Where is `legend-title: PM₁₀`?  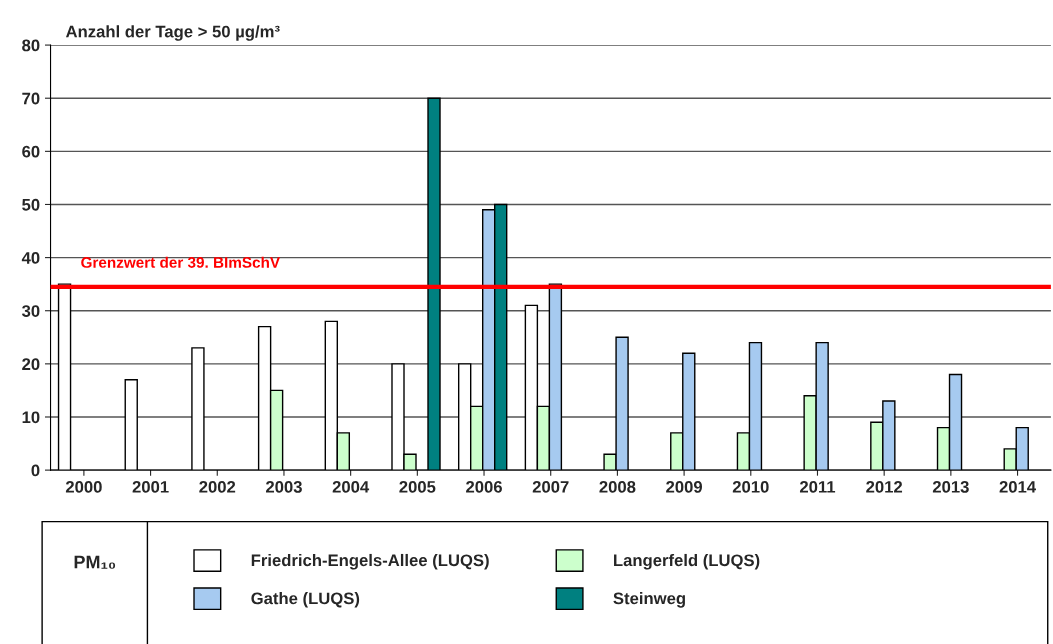 legend-title: PM₁₀ is located at coordinates (95, 562).